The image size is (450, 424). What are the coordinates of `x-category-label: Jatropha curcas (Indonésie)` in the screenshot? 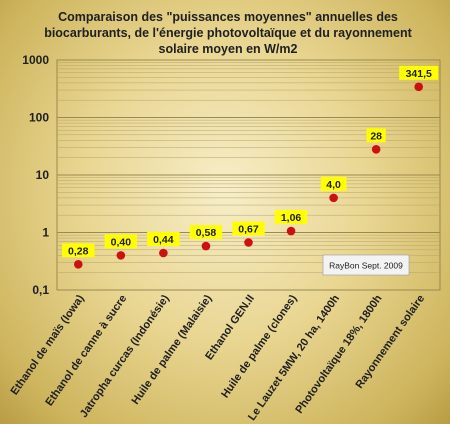 It's located at (125, 356).